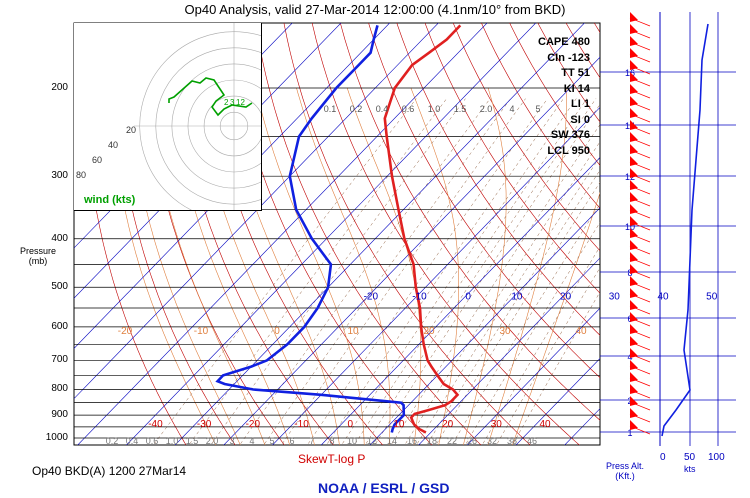 Image resolution: width=750 pixels, height=498 pixels. What do you see at coordinates (253, 424) in the screenshot?
I see `temperature-tick-label: -20` at bounding box center [253, 424].